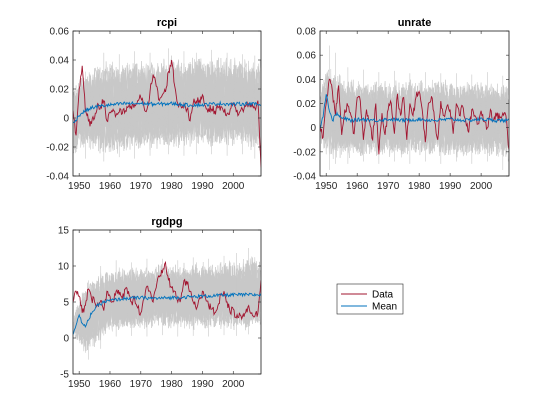 Image resolution: width=560 pixels, height=420 pixels. What do you see at coordinates (384, 307) in the screenshot?
I see `legend-label-mean: Mean` at bounding box center [384, 307].